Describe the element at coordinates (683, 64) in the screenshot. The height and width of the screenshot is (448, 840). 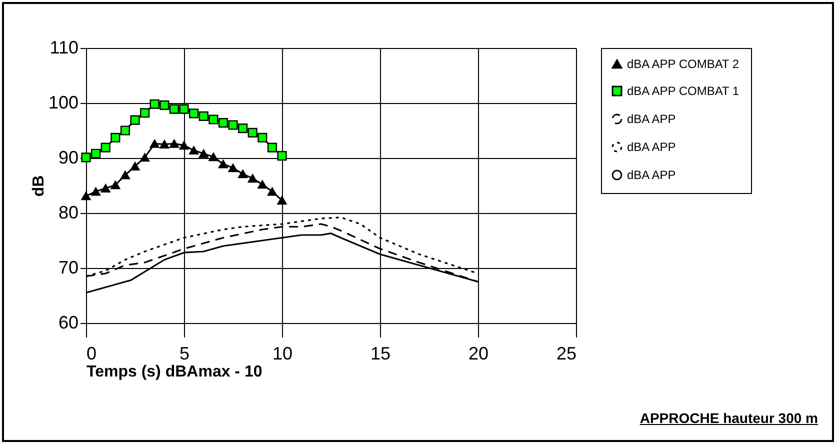
I see `legend-label: dBA APP COMBAT 2` at that location.